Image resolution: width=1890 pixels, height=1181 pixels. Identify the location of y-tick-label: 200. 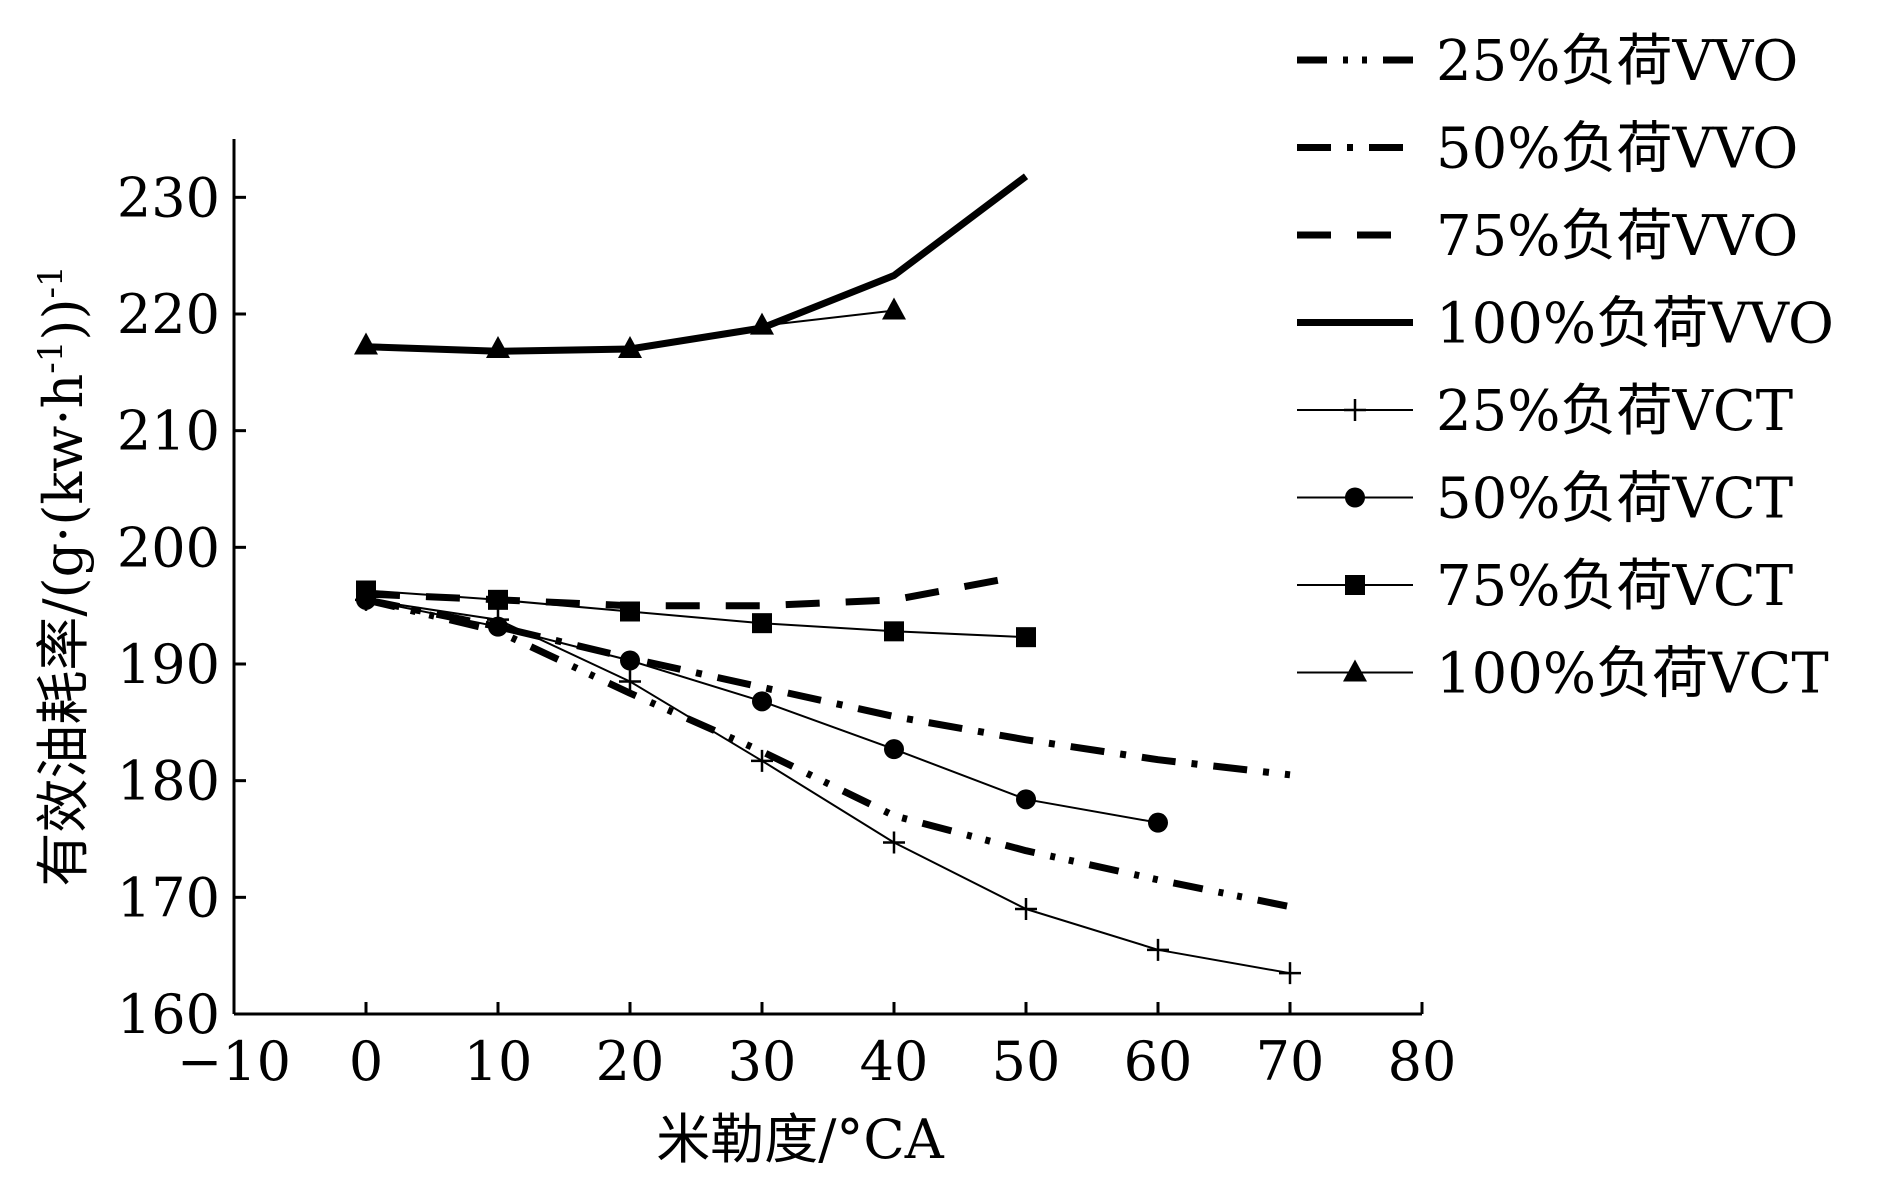
(168, 547).